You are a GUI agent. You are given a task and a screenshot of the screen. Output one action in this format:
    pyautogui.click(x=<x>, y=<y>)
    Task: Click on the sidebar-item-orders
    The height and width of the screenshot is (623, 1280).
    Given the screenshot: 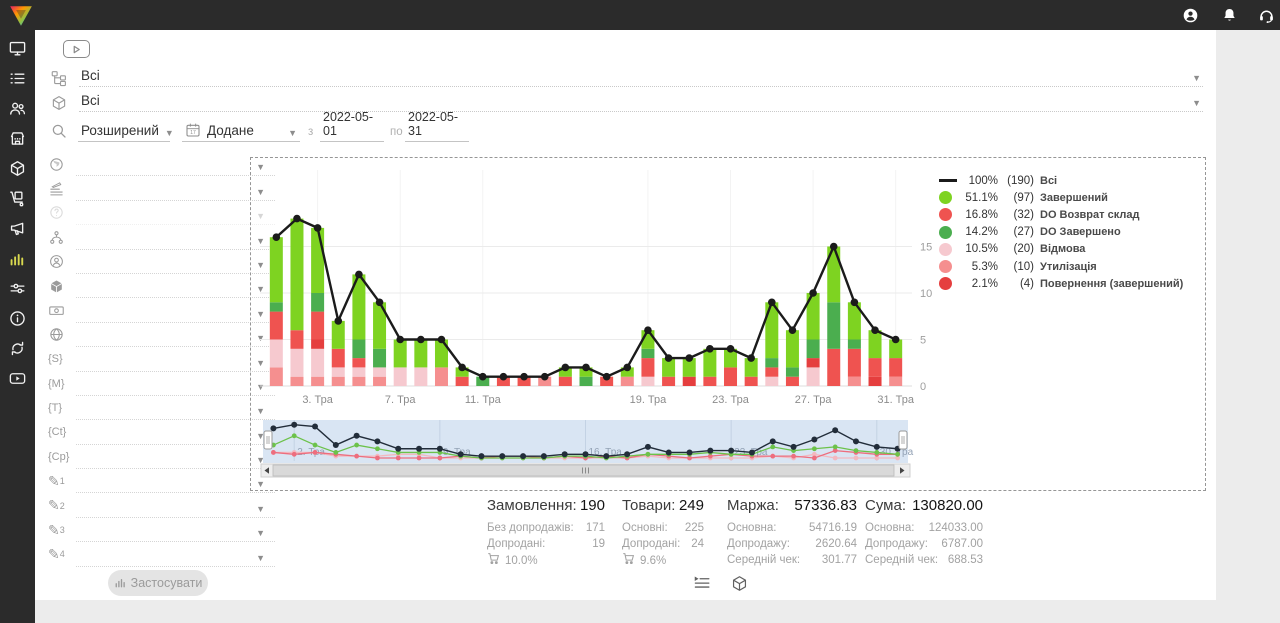 What is the action you would take?
    pyautogui.click(x=17, y=78)
    